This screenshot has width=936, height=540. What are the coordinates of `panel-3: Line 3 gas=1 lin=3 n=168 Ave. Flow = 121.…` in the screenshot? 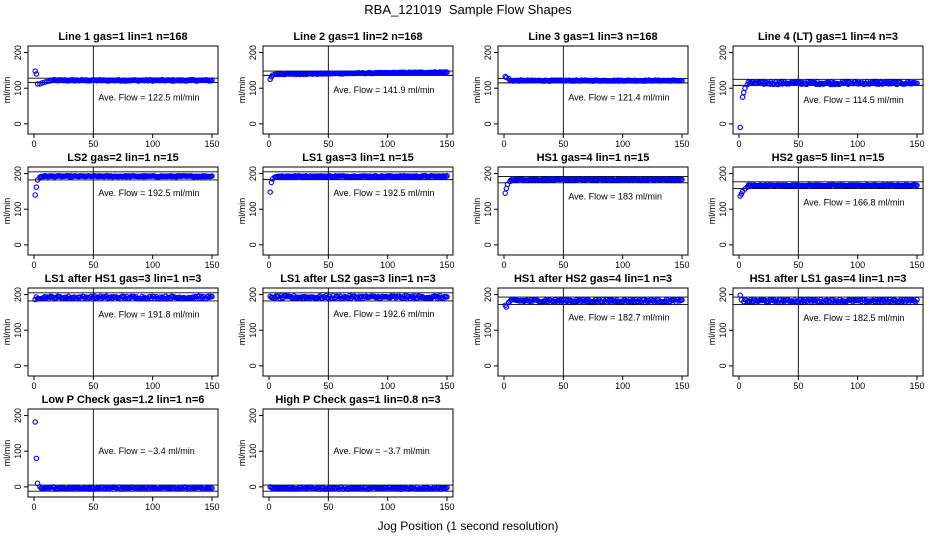 It's located at (581, 90).